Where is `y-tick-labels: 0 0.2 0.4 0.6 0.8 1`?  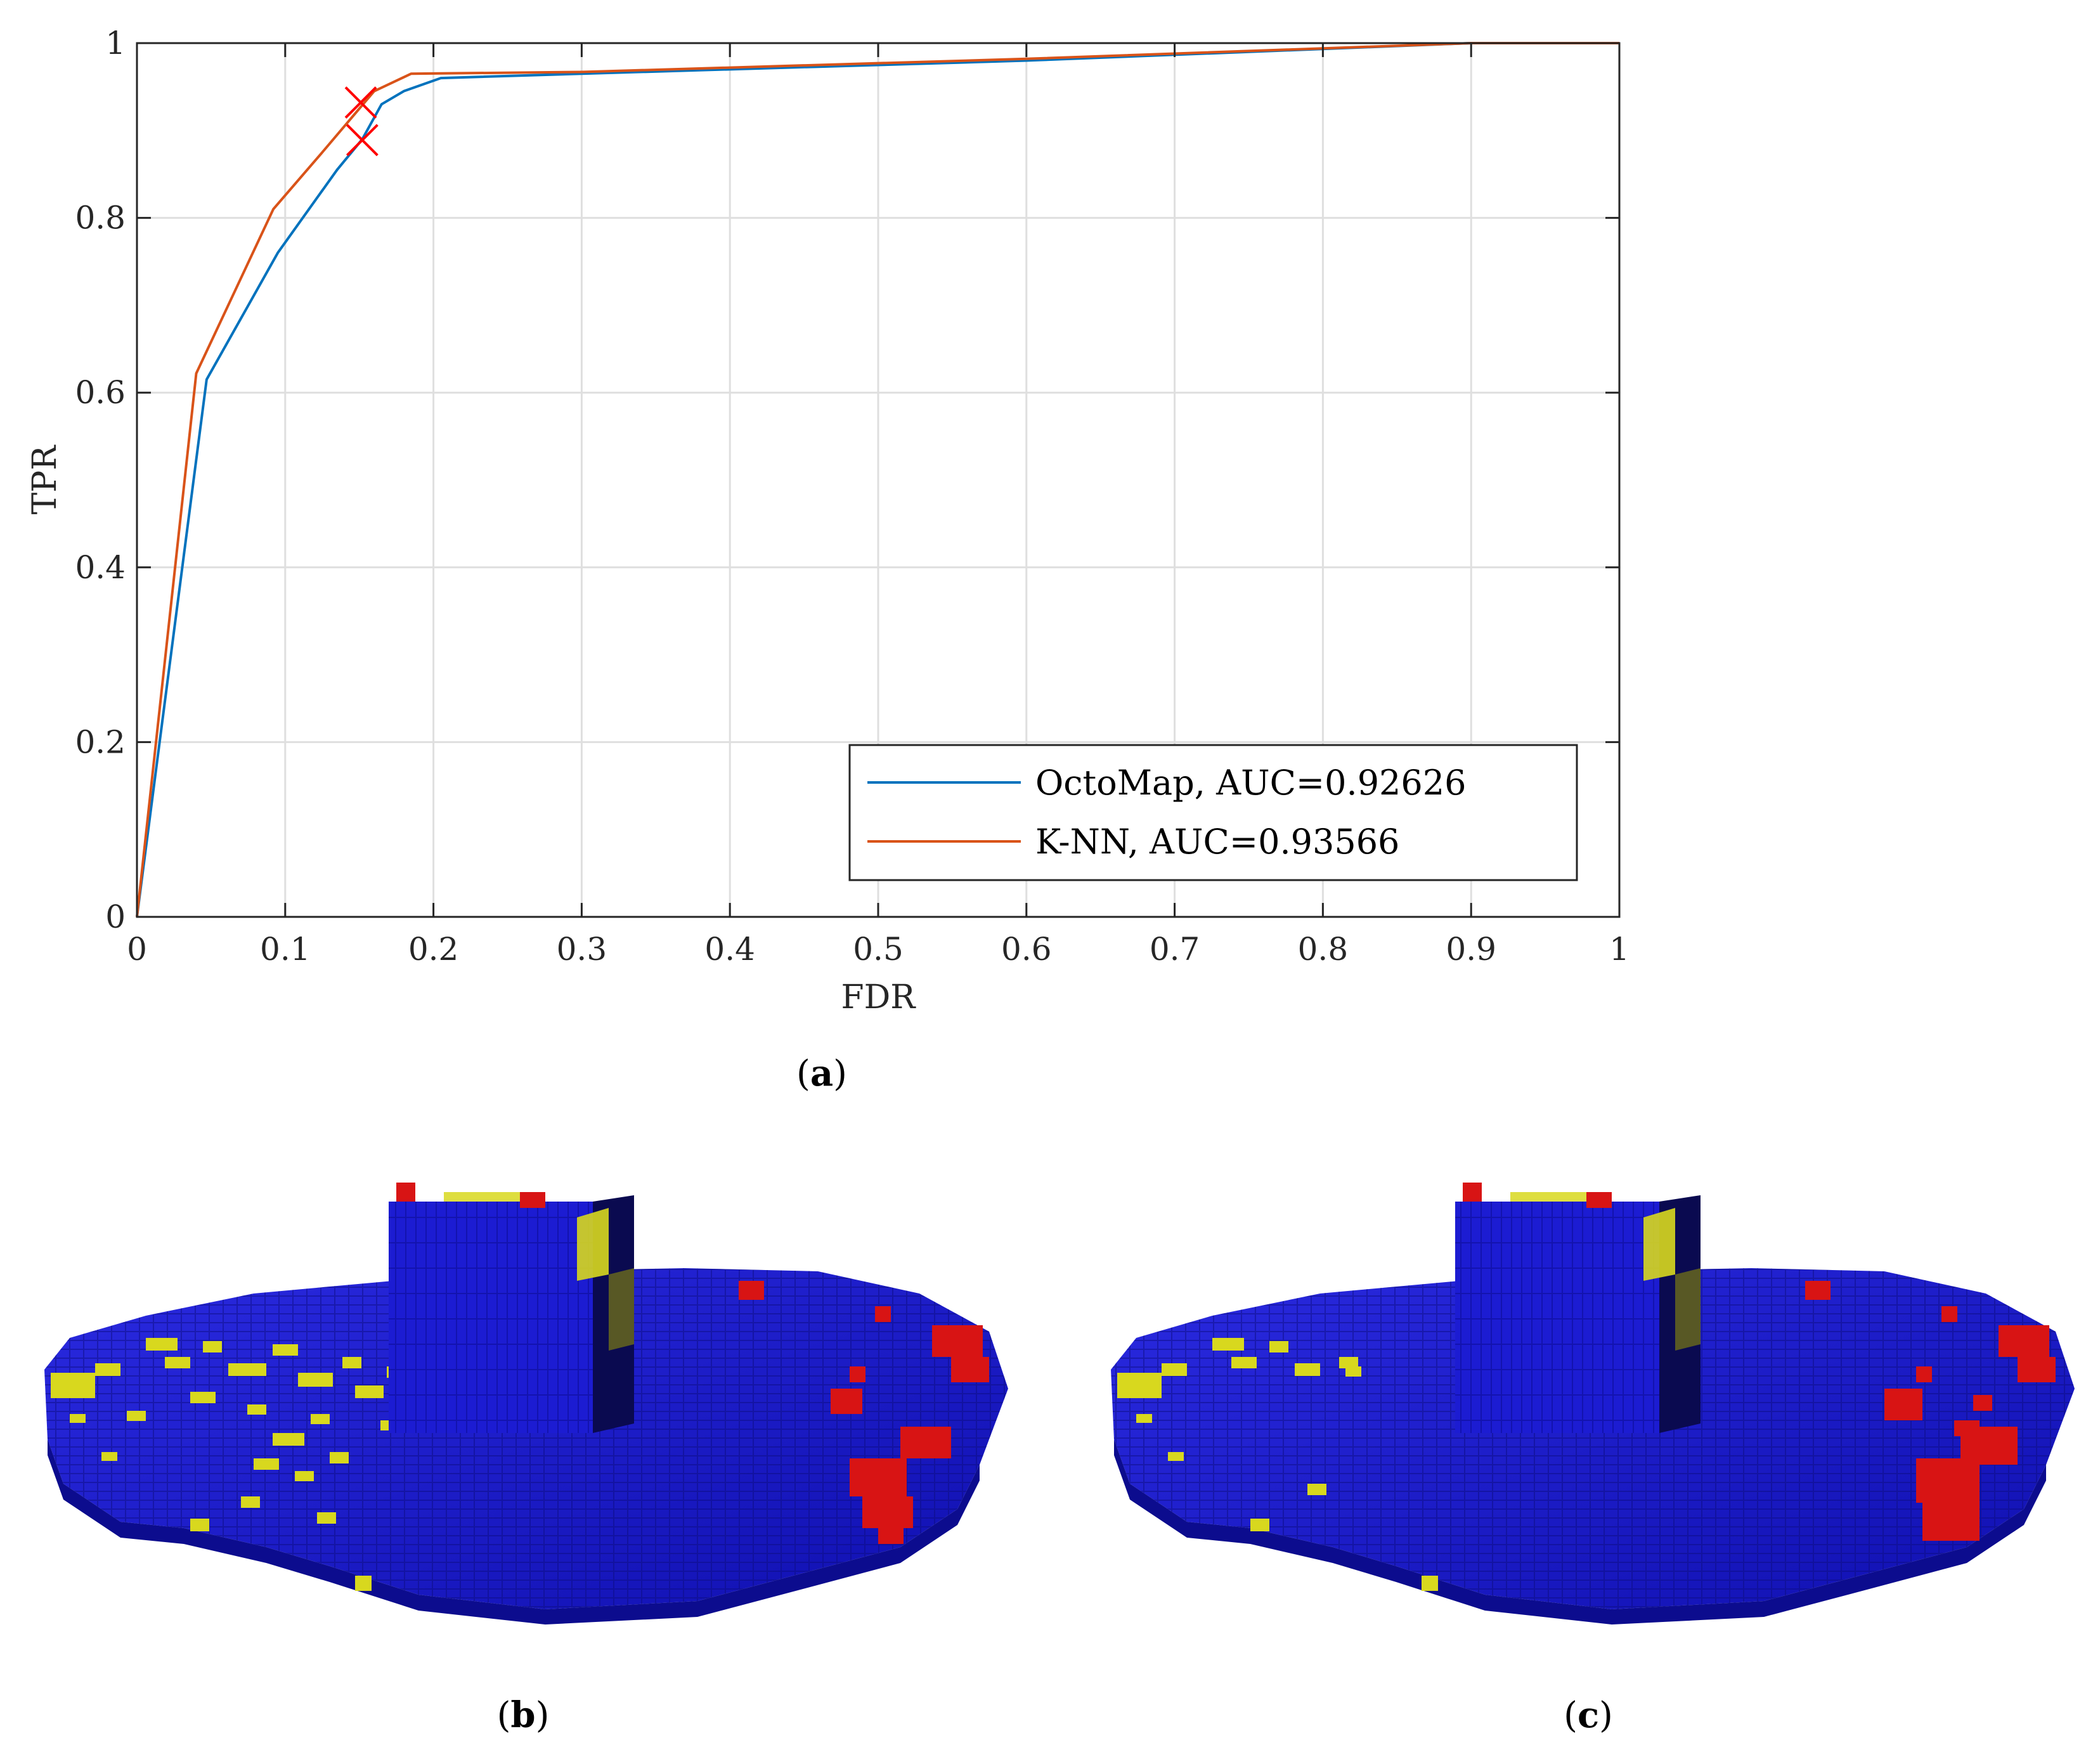
y-tick-labels: 0 0.2 0.4 0.6 0.8 1 is located at coordinates (100, 480).